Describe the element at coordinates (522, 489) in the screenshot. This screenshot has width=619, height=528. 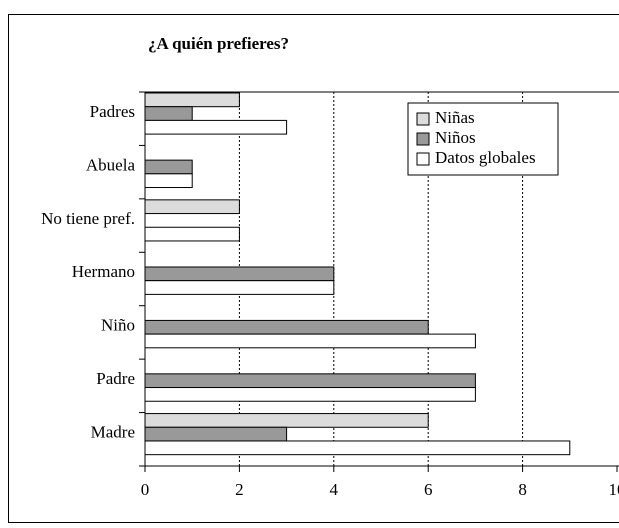
I see `x-tick-label: 8` at that location.